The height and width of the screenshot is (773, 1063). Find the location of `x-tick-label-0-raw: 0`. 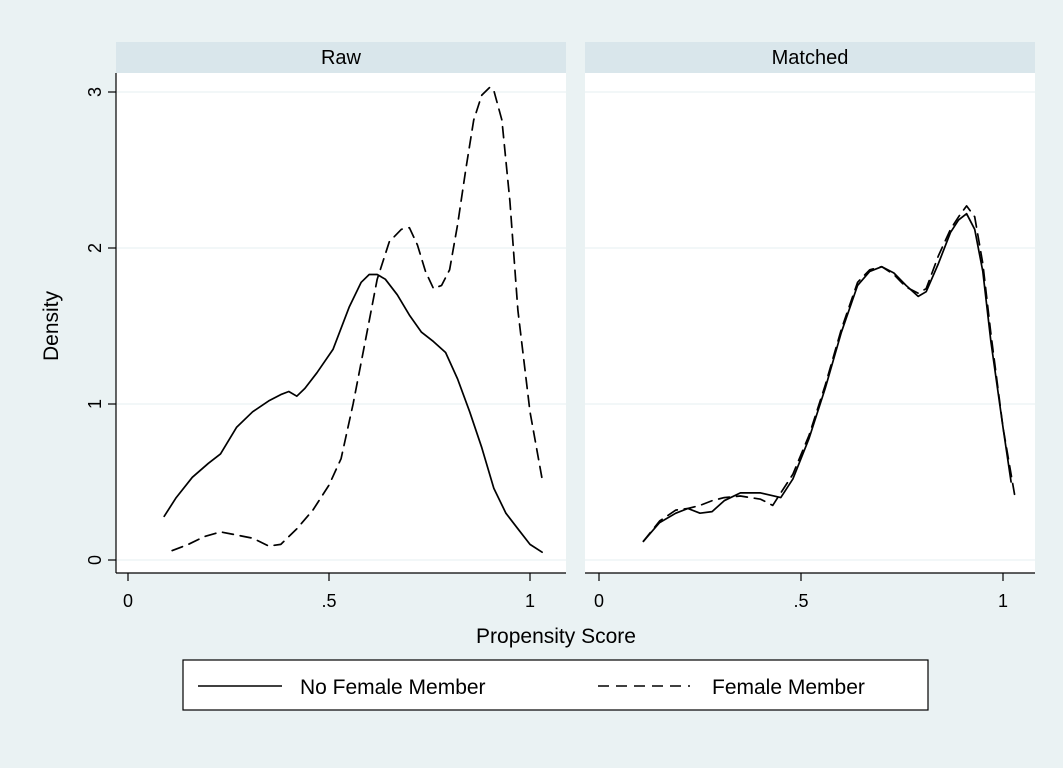

x-tick-label-0-raw: 0 is located at coordinates (128, 601).